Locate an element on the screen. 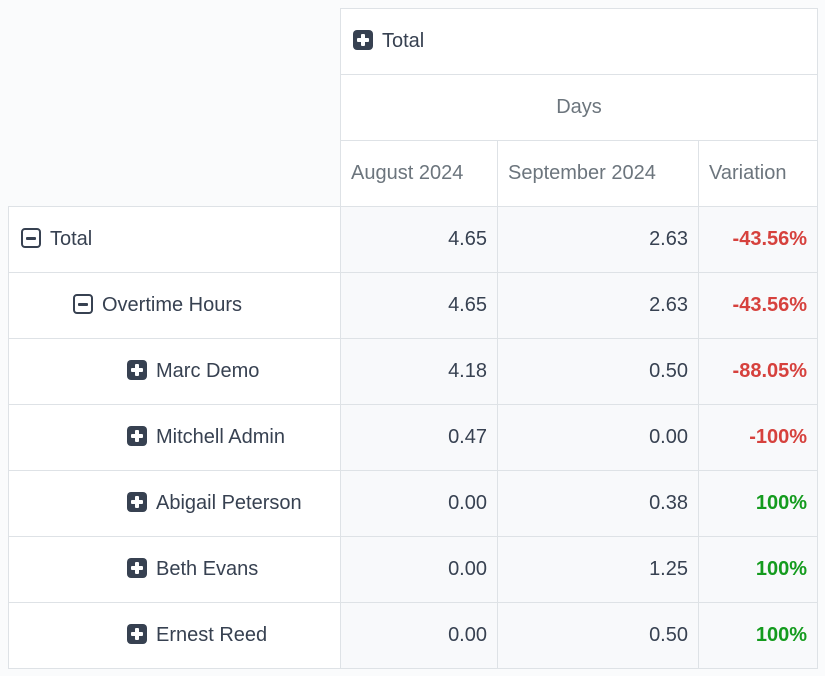 The image size is (825, 676). table-row: Total 4.65 2.63 -43.56% is located at coordinates (413, 239).